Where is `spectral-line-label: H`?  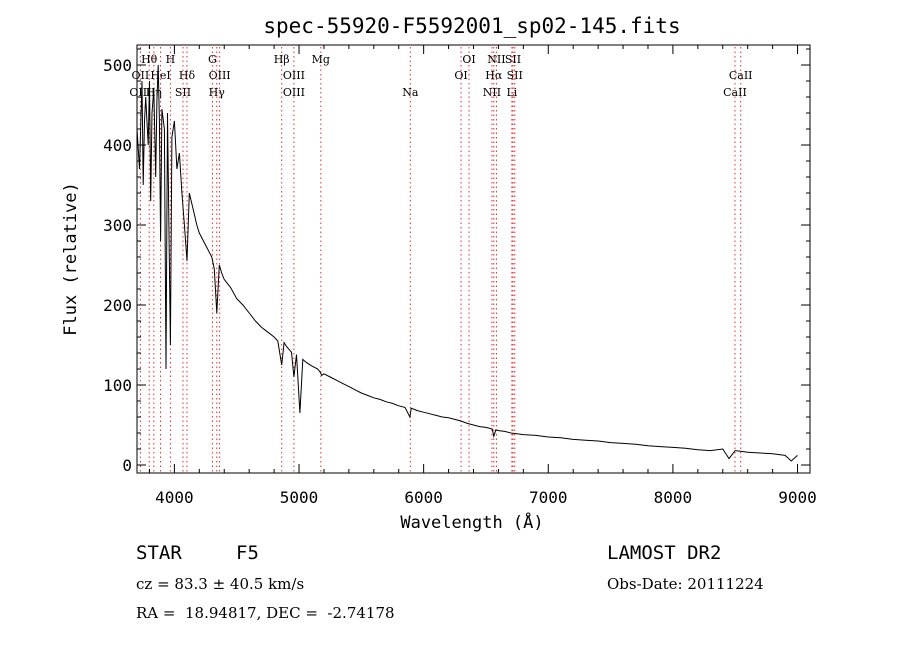
spectral-line-label: H is located at coordinates (171, 59).